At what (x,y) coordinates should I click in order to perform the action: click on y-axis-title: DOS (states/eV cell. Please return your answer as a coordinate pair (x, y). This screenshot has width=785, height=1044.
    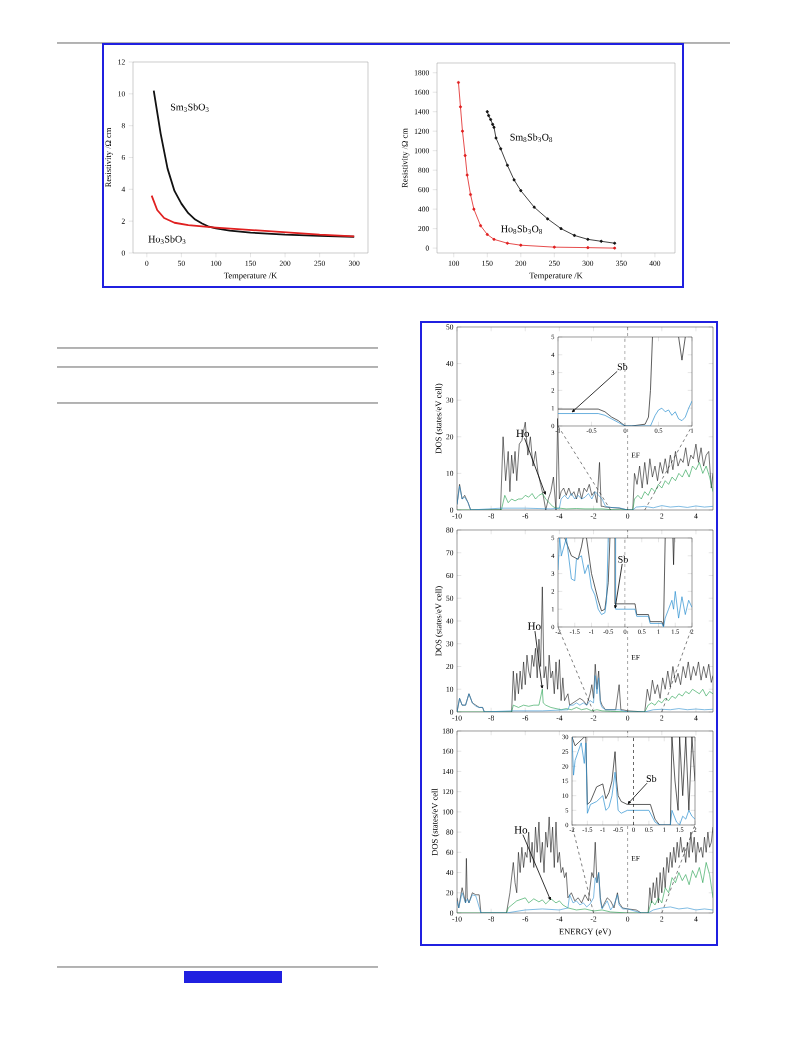
    Looking at the image, I should click on (435, 822).